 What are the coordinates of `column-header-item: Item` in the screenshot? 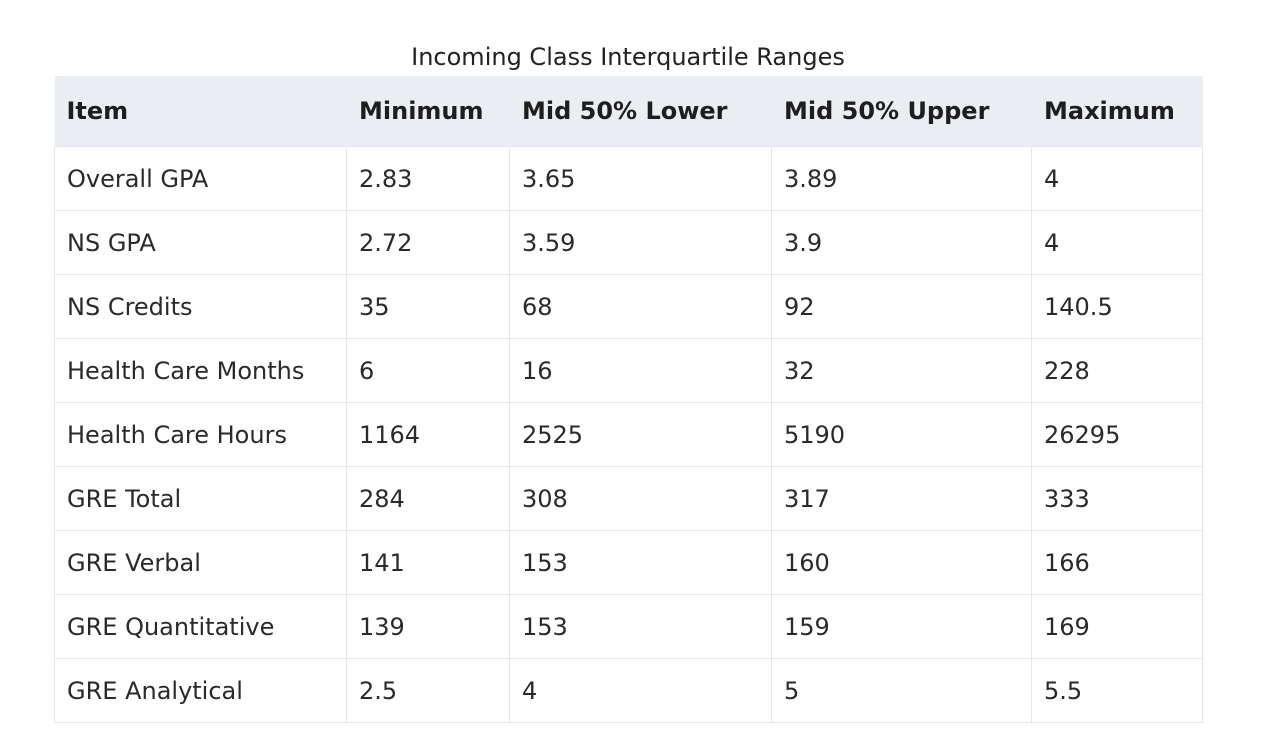 It's located at (200, 111).